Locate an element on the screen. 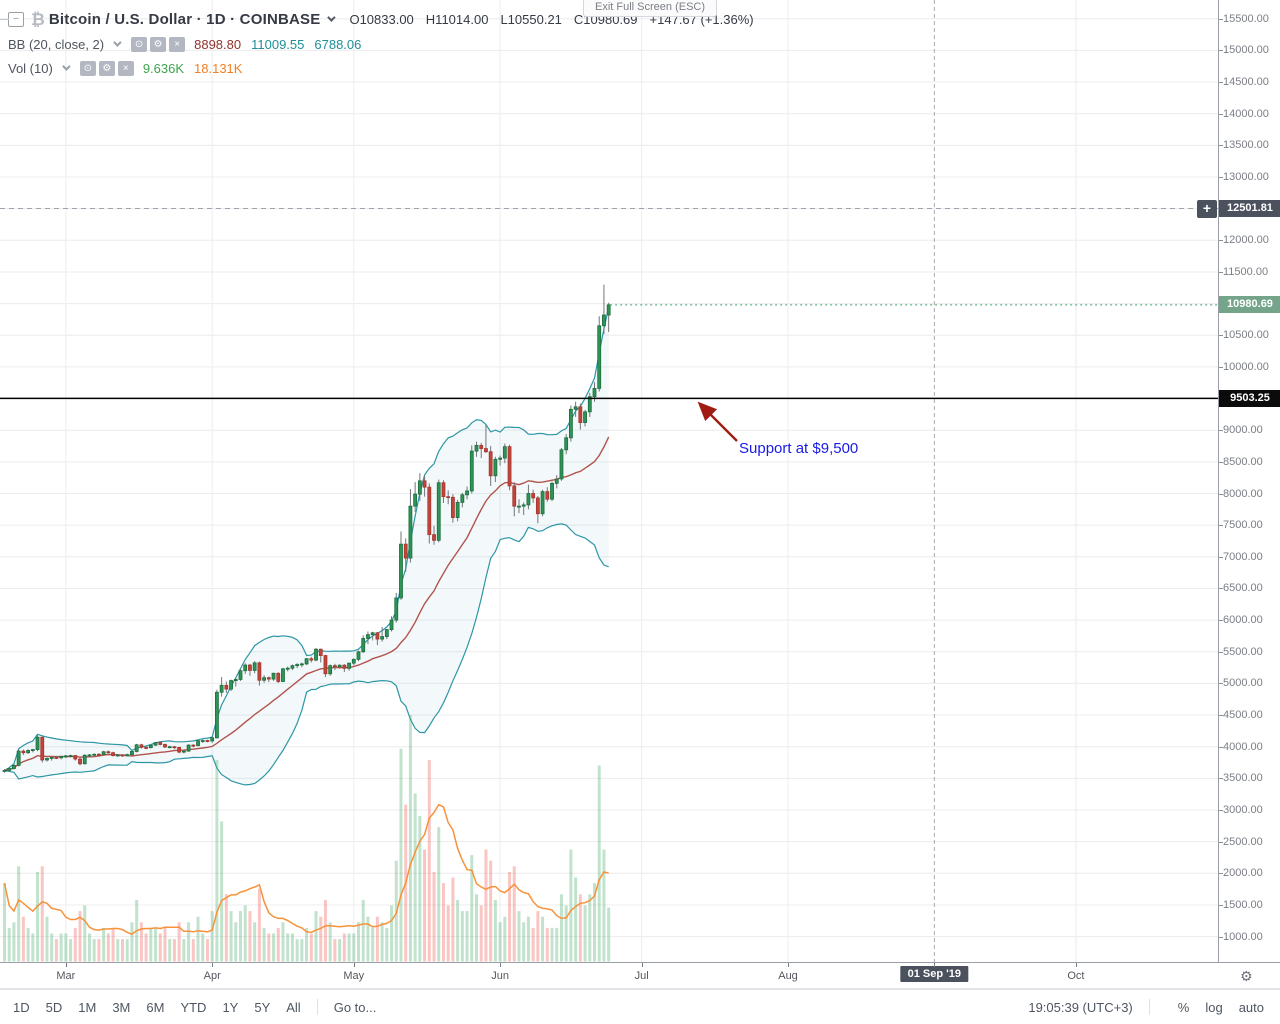 This screenshot has width=1280, height=1024. range-button-5y: 5Y is located at coordinates (262, 1007).